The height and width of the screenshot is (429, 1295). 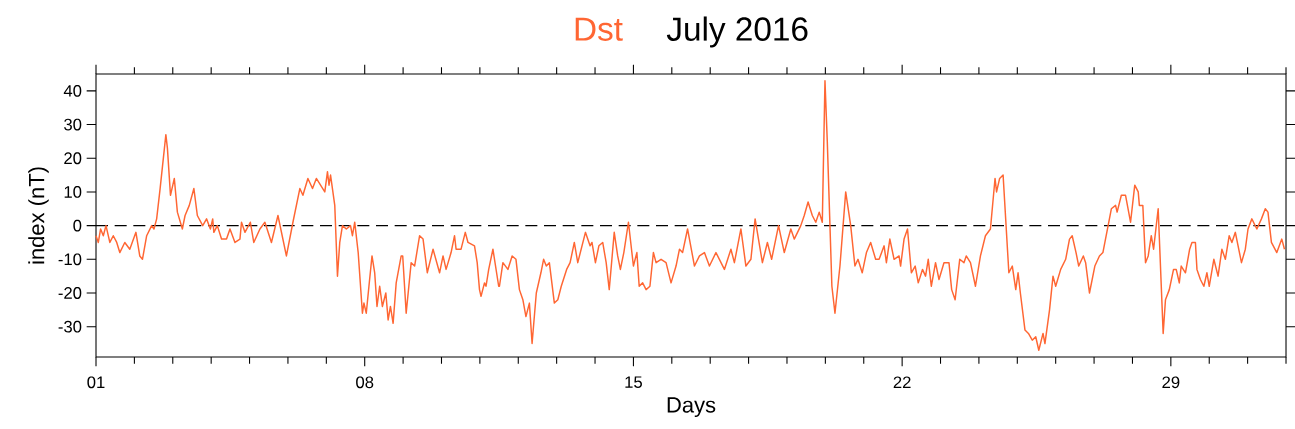 I want to click on x-axis-title: Days, so click(x=691, y=407).